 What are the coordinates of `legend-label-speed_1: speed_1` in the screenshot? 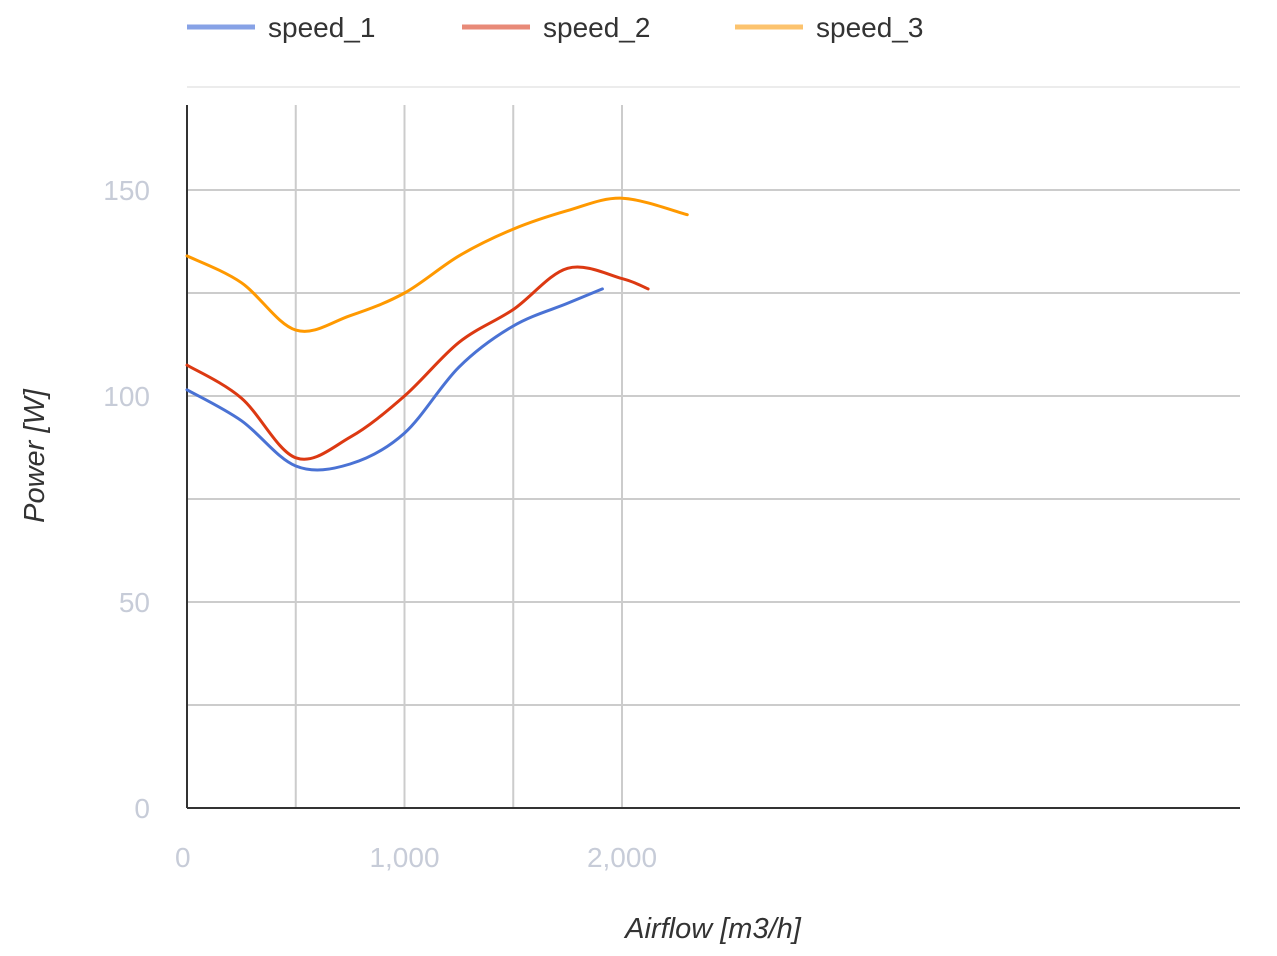 It's located at (321, 27).